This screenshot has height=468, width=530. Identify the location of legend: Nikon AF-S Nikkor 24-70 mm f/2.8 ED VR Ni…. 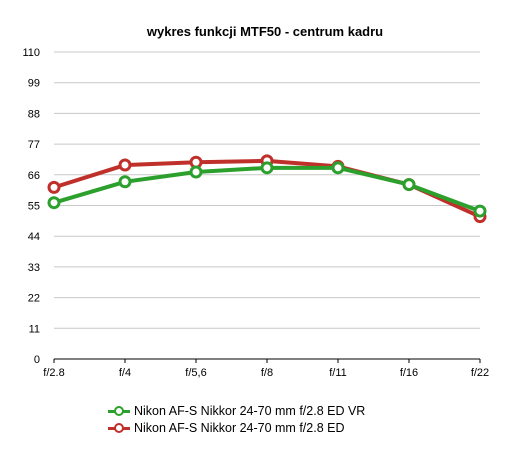
(236, 419).